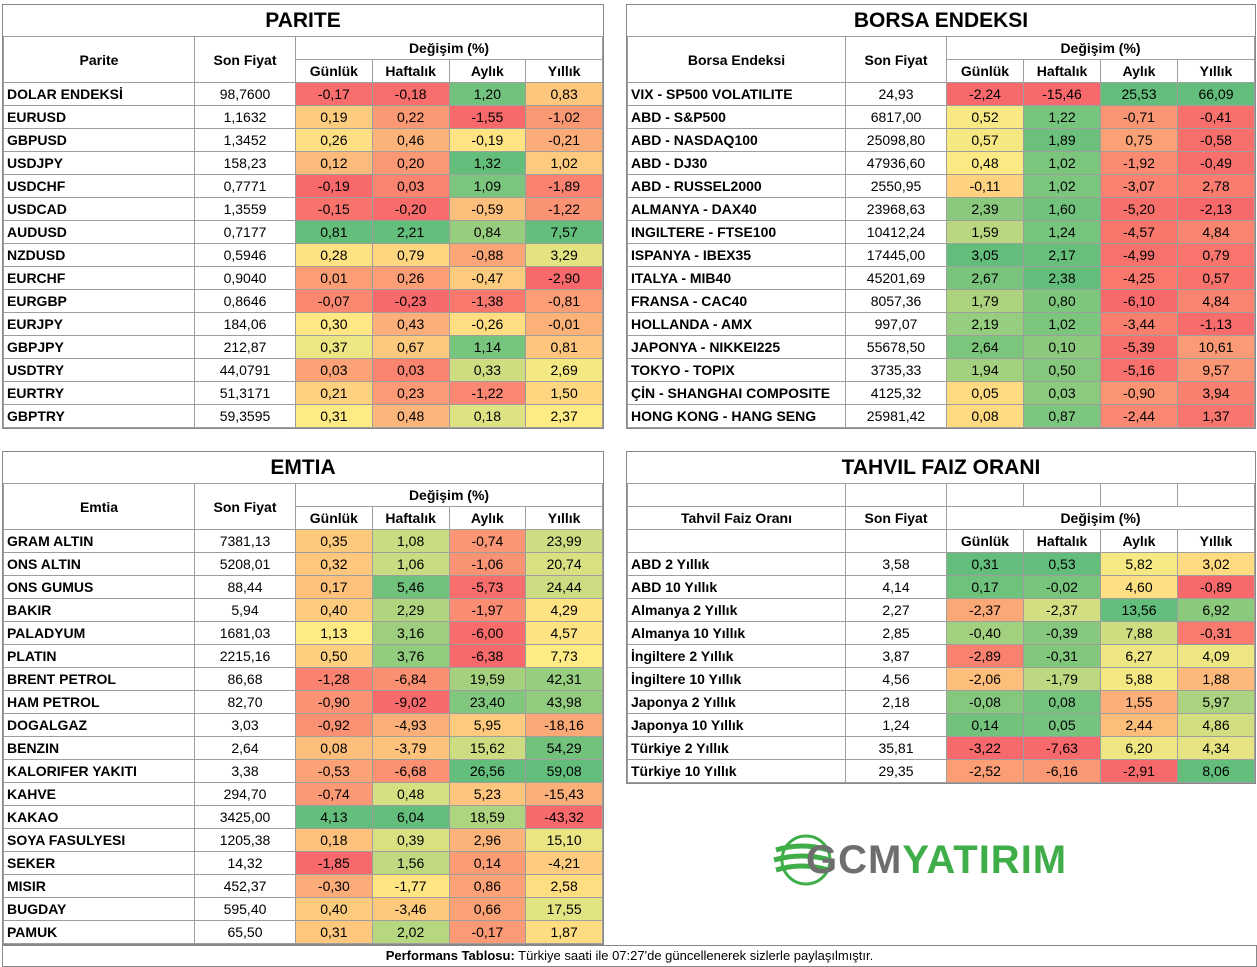 The image size is (1257, 967). Describe the element at coordinates (564, 186) in the screenshot. I see `parite-yearly-change: -1,89` at that location.